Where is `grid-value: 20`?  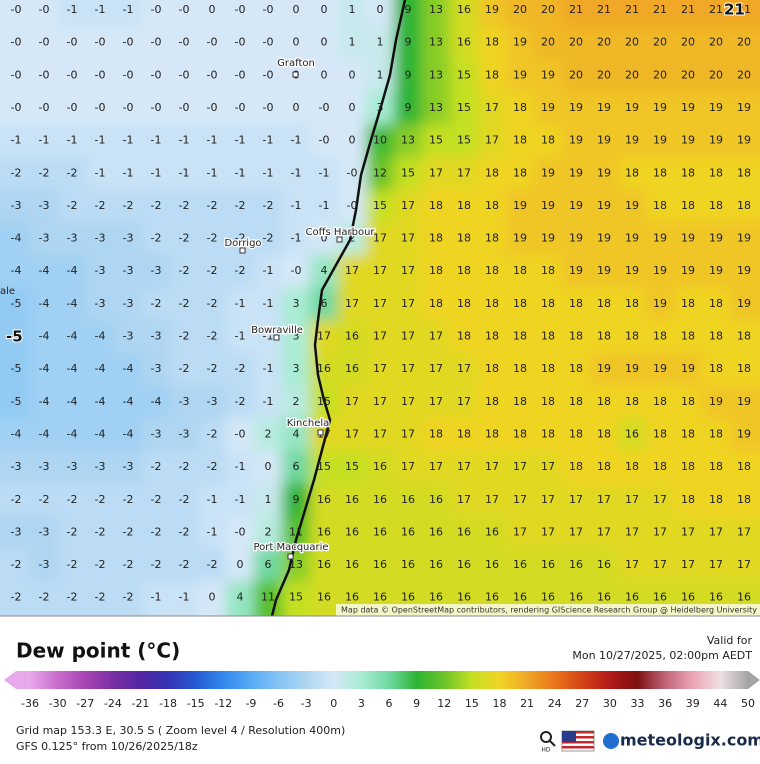
grid-value: 20 is located at coordinates (660, 42).